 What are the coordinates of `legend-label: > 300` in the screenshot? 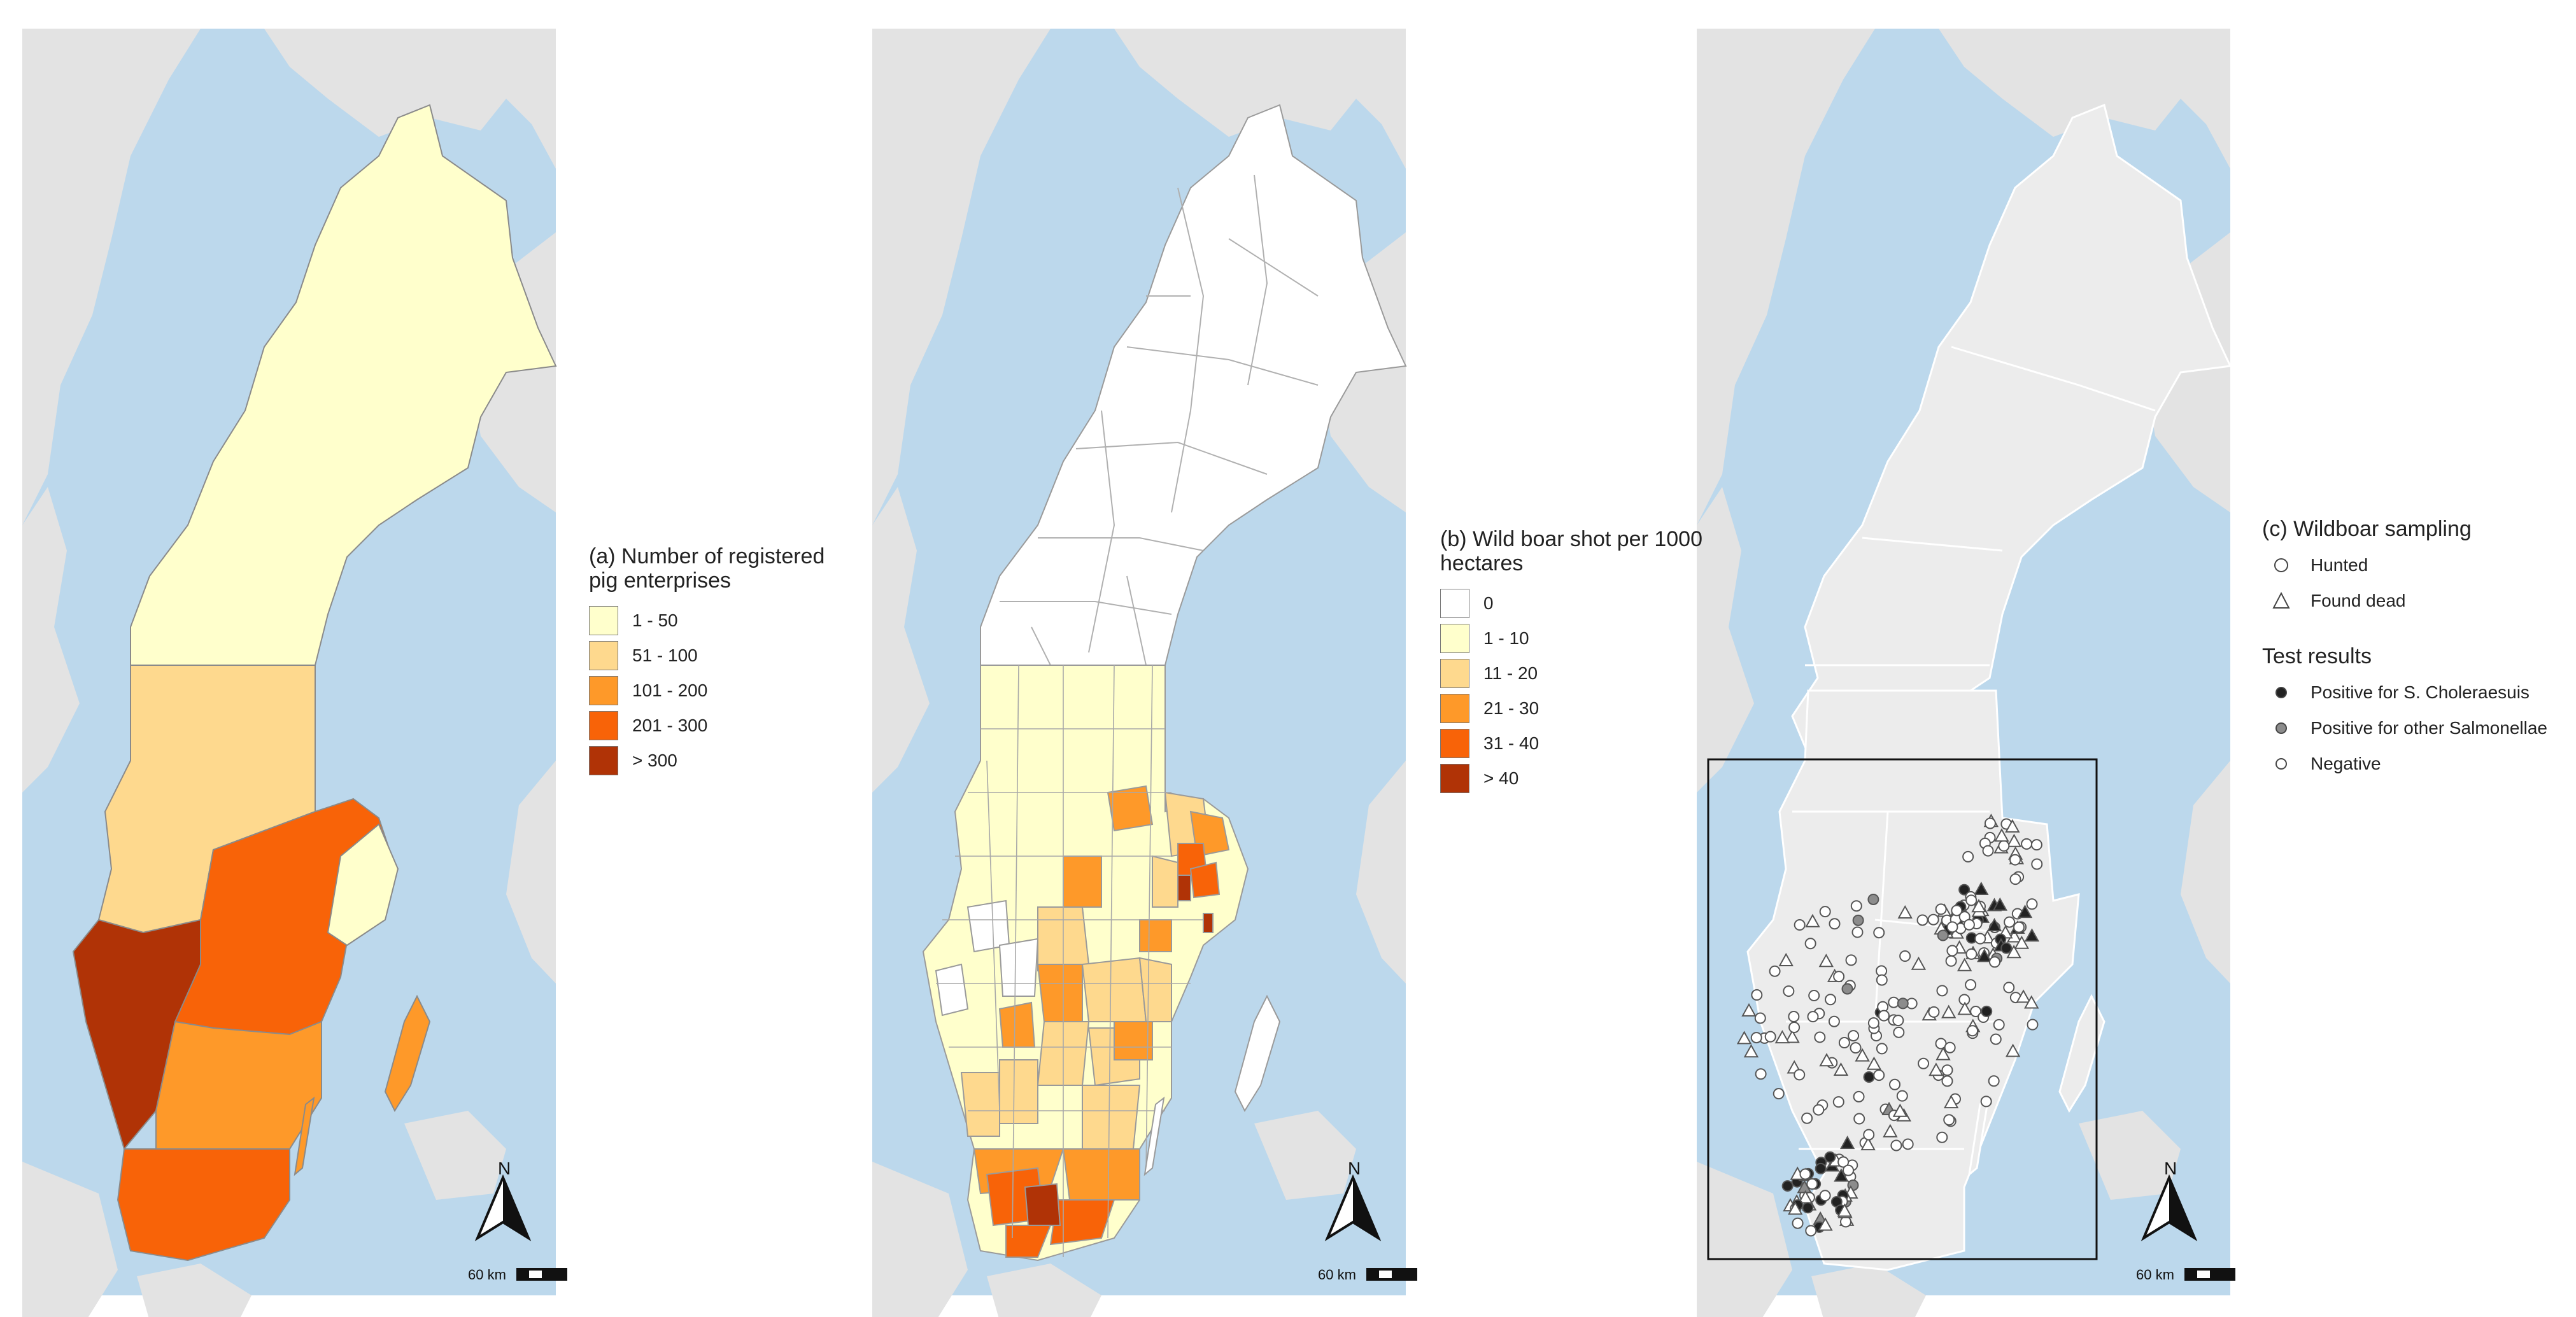 It's located at (654, 760).